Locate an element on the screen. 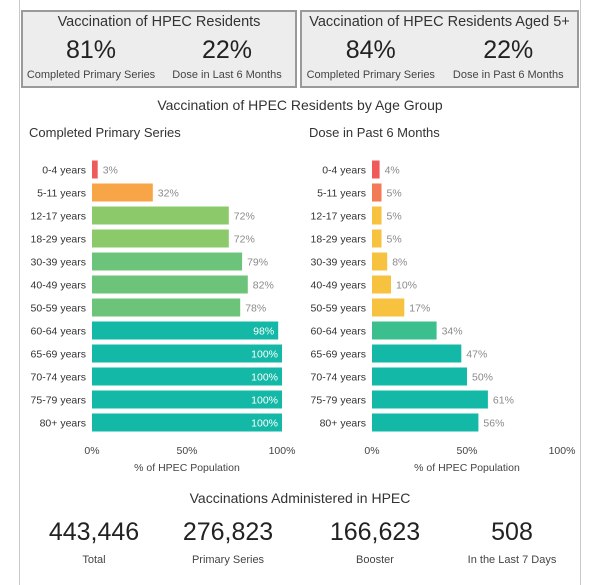  last-7-days-value: 508 is located at coordinates (512, 532).